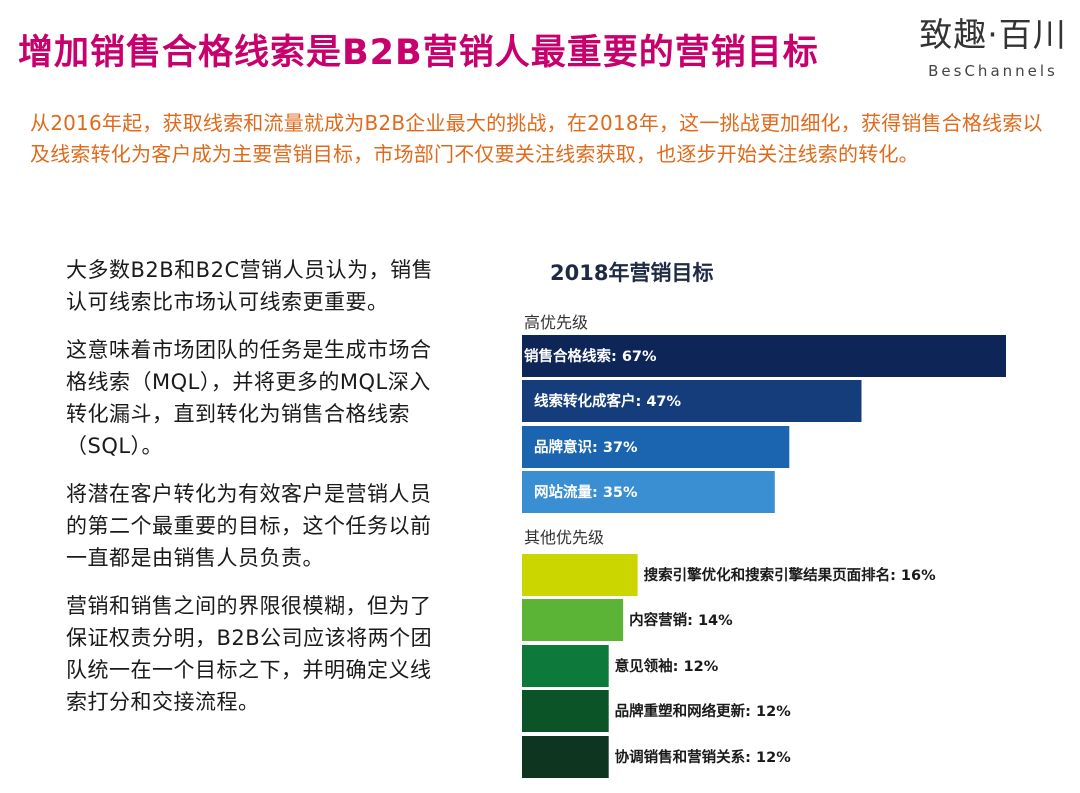 The width and height of the screenshot is (1080, 793). What do you see at coordinates (681, 620) in the screenshot?
I see `bar-label-1-1: 内容营销: 14%` at bounding box center [681, 620].